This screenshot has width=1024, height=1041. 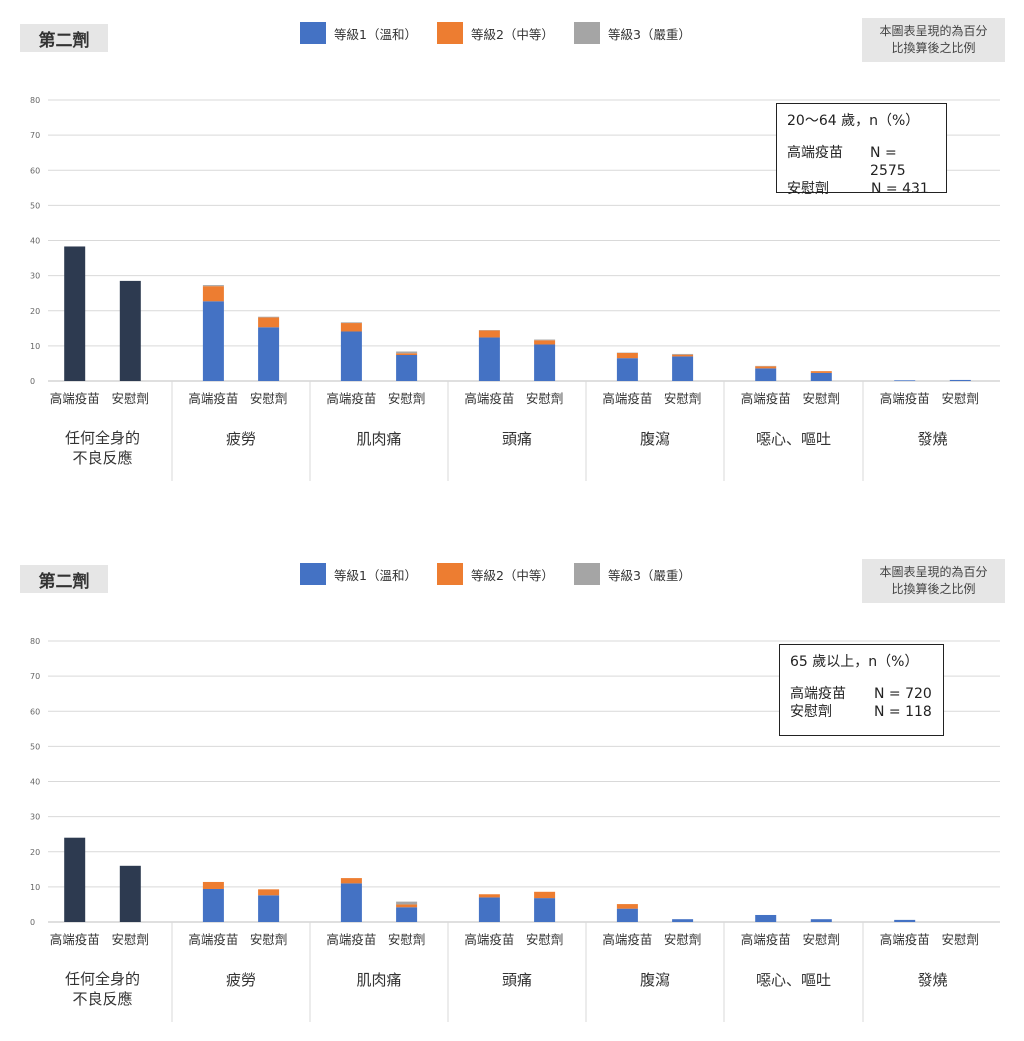 I want to click on y-tick-label: 60, so click(x=35, y=170).